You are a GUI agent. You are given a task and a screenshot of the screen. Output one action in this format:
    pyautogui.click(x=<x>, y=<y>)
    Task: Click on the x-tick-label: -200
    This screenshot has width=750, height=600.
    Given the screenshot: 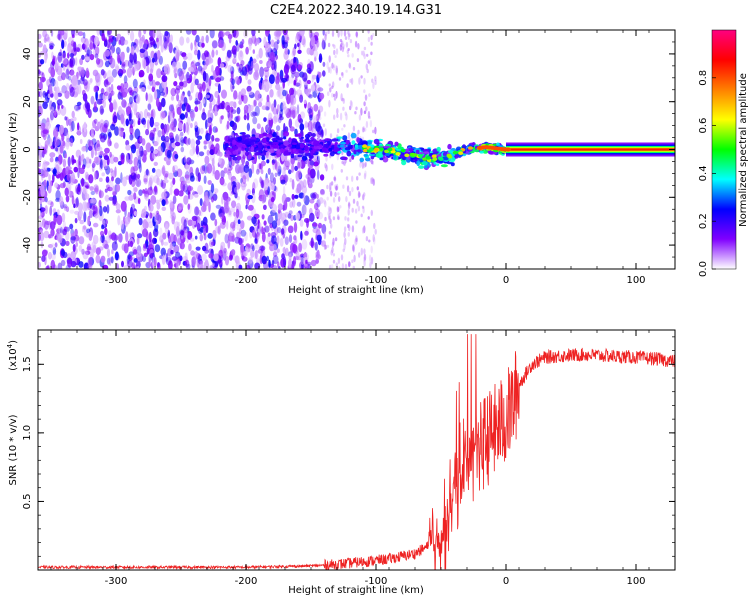 What is the action you would take?
    pyautogui.click(x=246, y=581)
    